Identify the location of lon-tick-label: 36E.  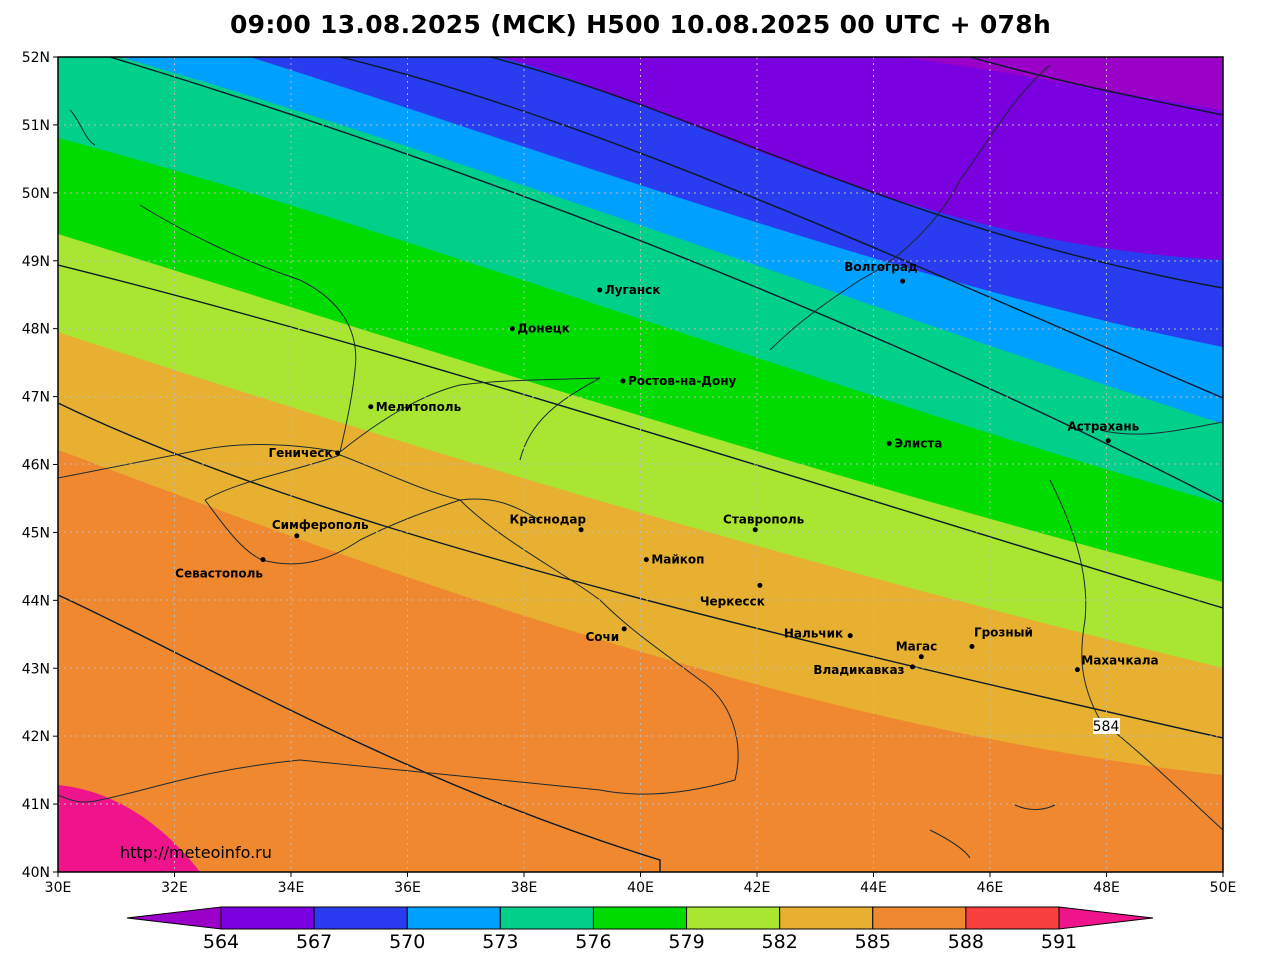
(407, 888).